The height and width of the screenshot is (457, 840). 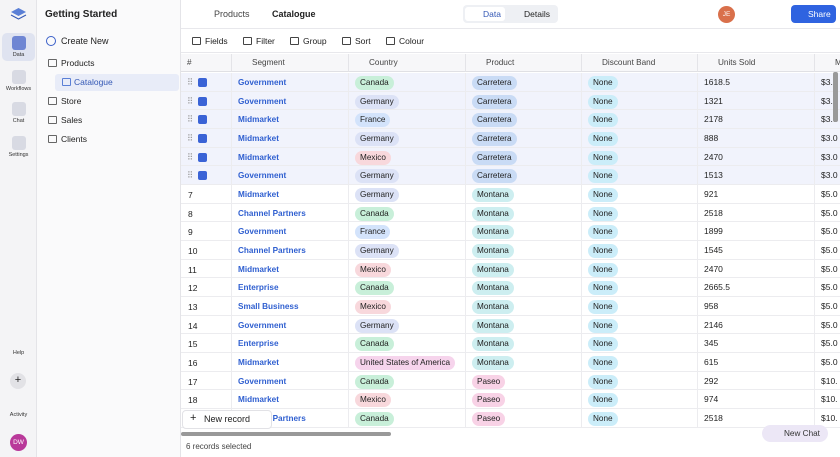 I want to click on toolbar-button: Sort, so click(x=363, y=41).